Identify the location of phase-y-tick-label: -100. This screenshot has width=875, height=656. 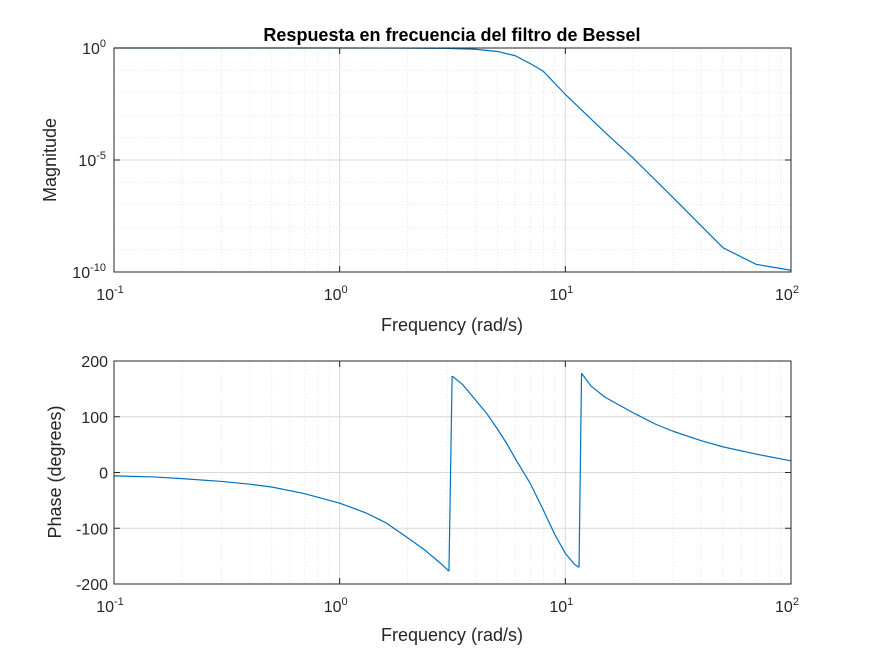
(92, 529).